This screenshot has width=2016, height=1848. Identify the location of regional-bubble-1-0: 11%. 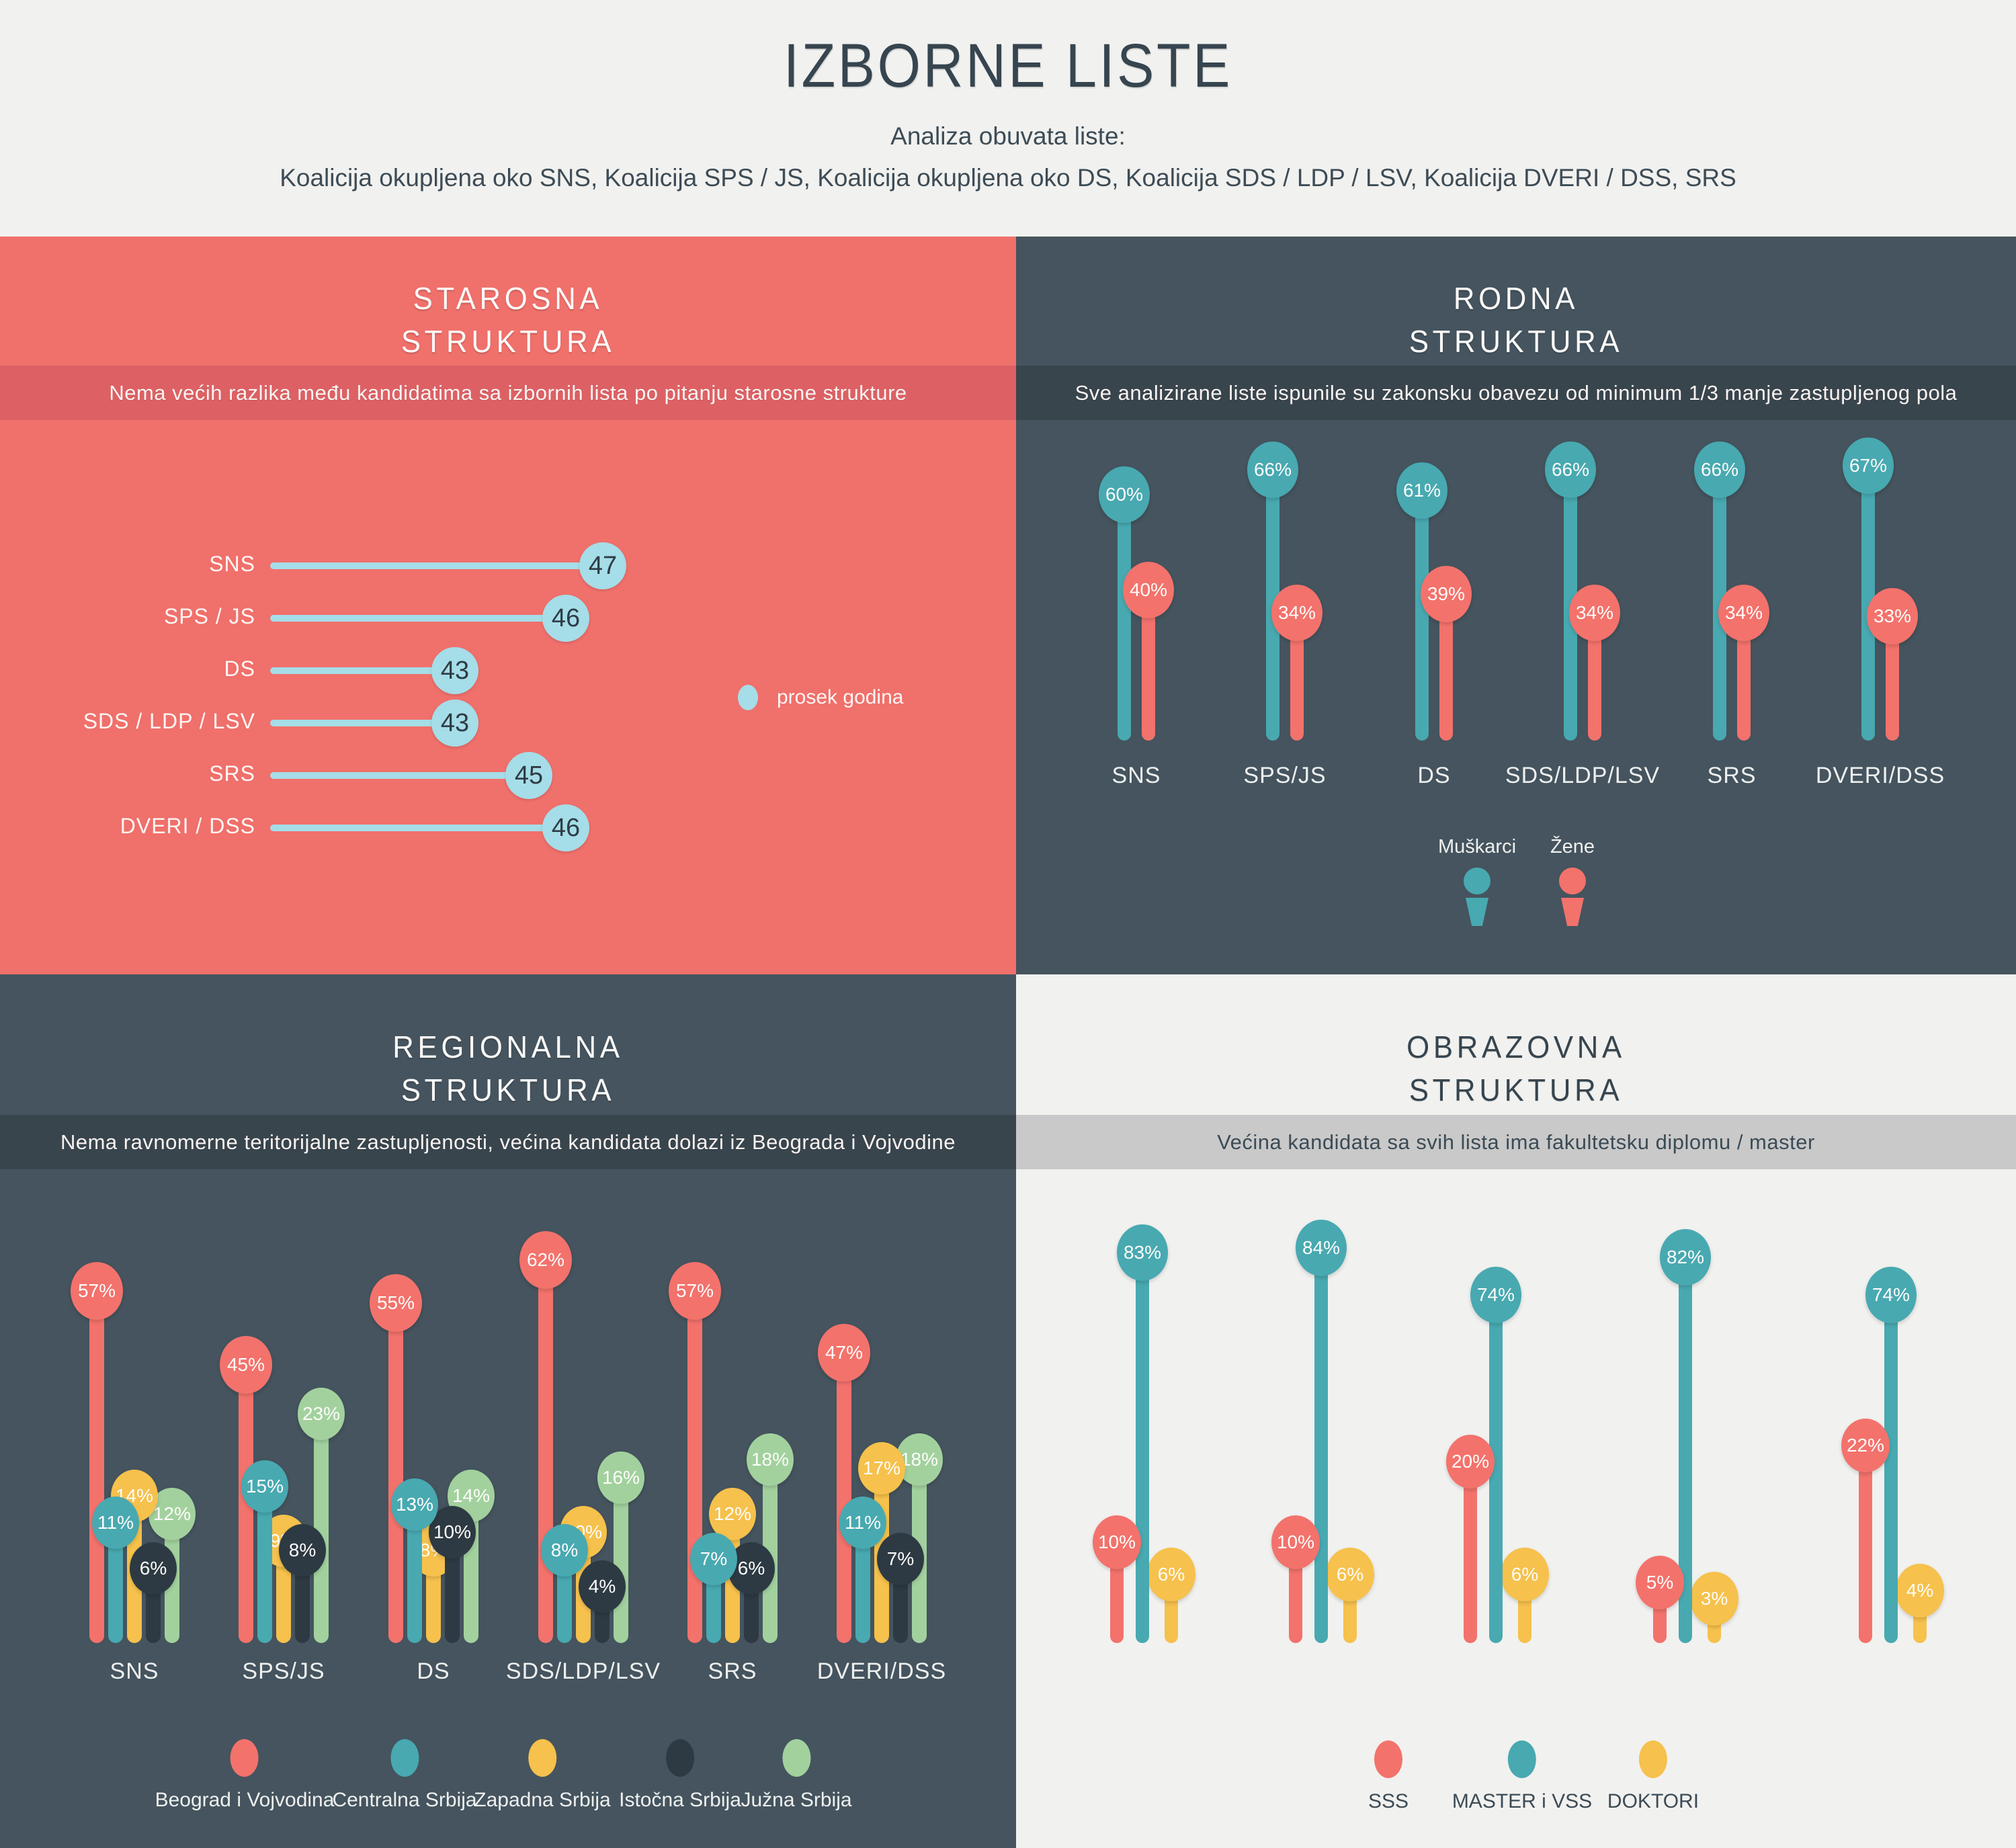
(116, 1523).